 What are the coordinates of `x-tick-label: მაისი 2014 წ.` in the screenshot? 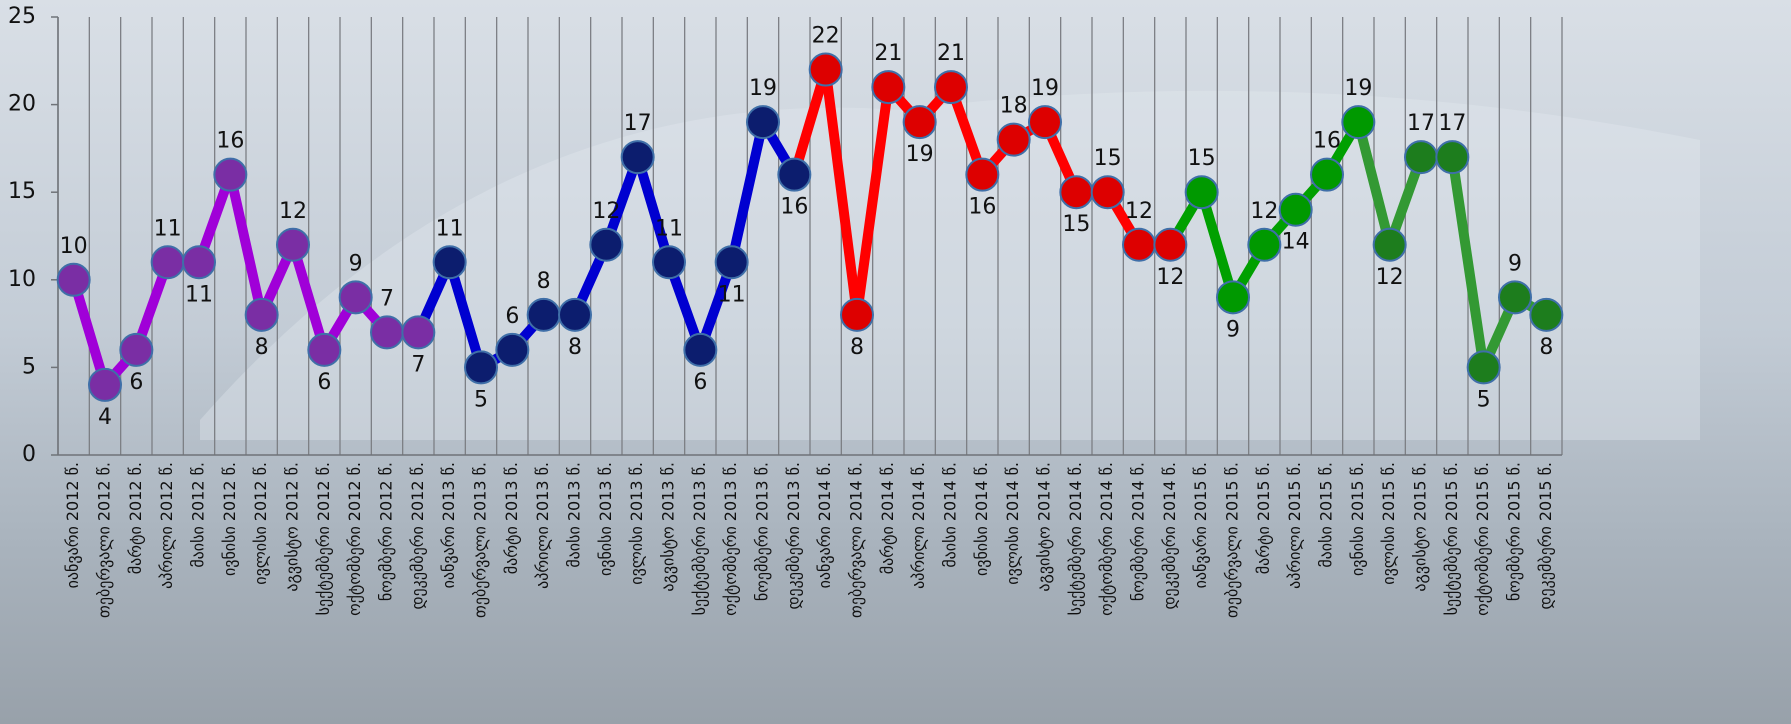 It's located at (950, 515).